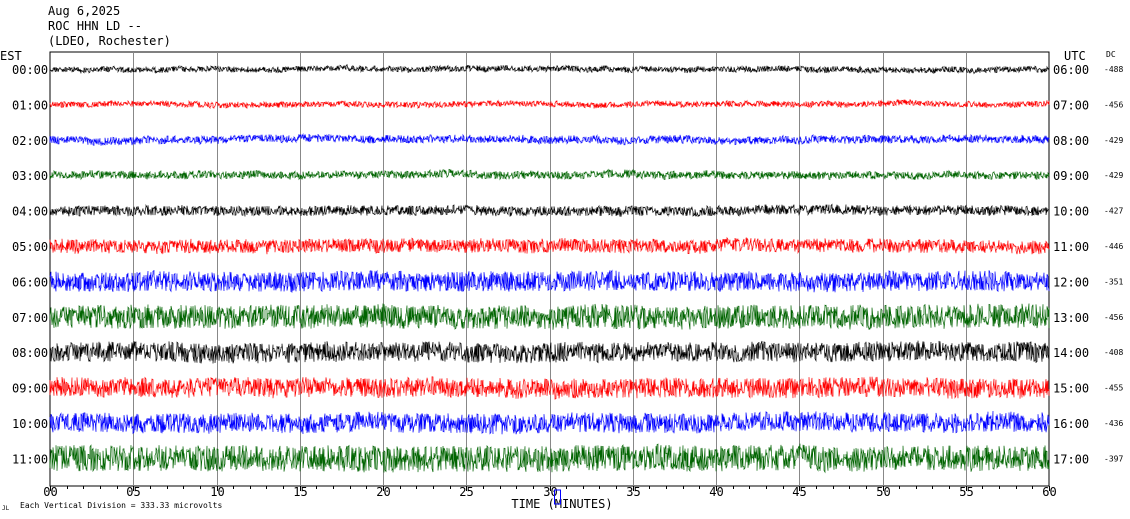  Describe the element at coordinates (966, 492) in the screenshot. I see `x-tick-label: 55` at that location.